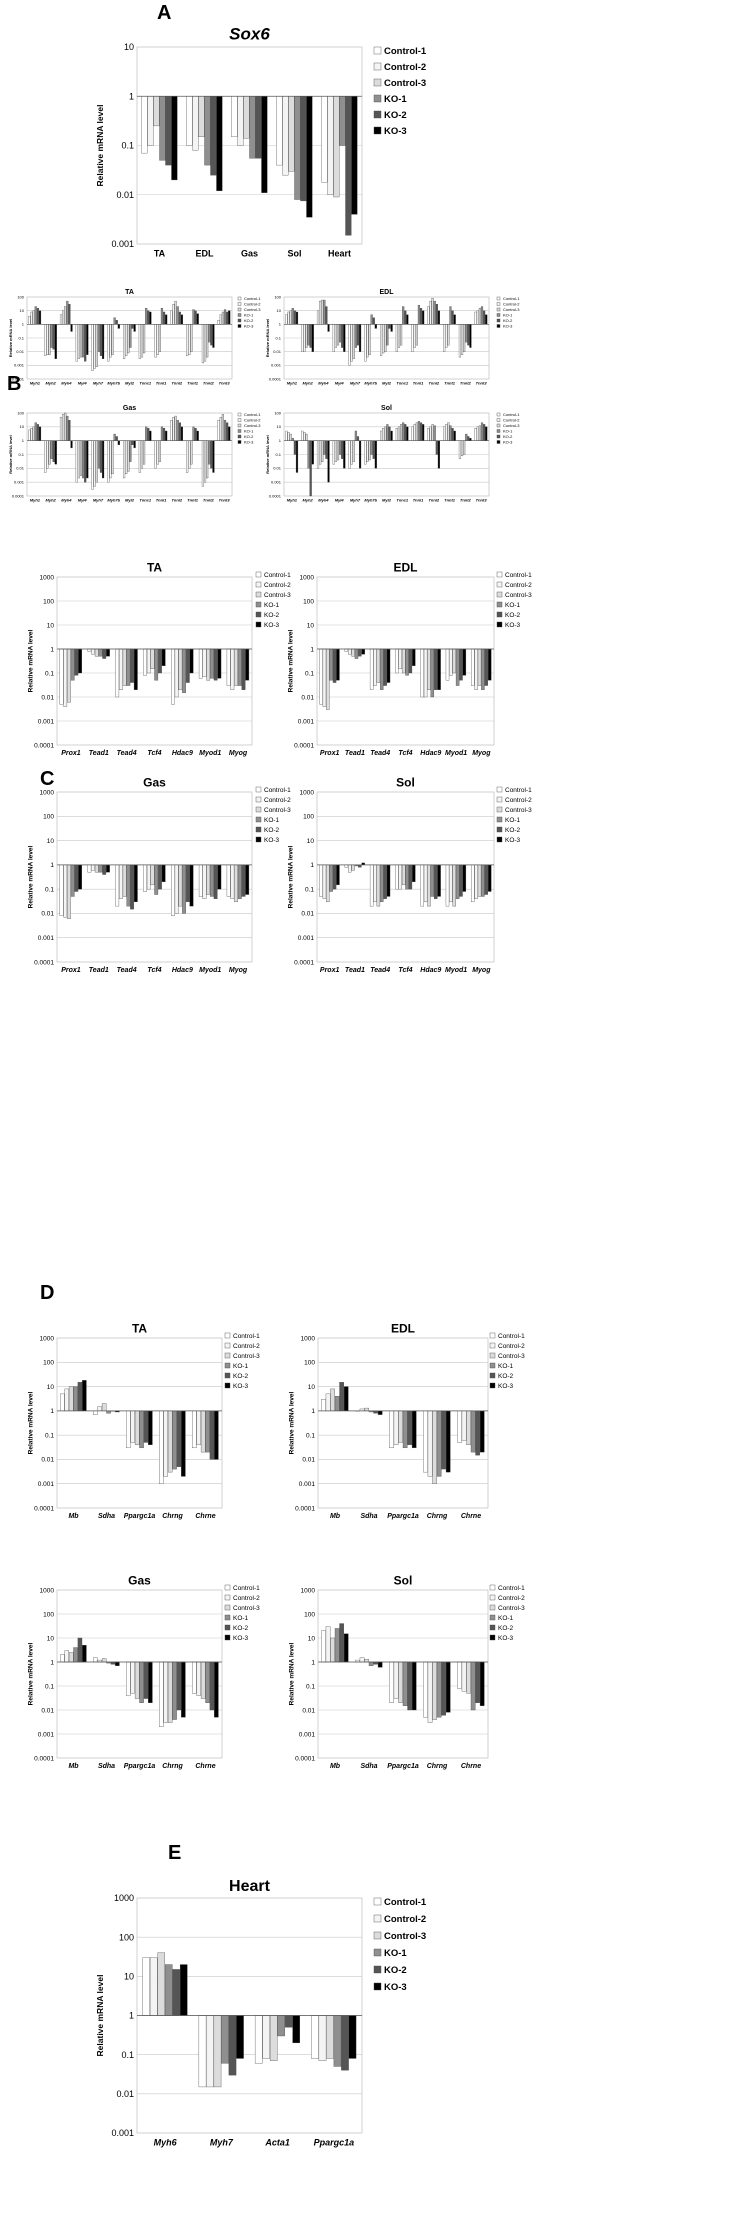  Describe the element at coordinates (193, 383) in the screenshot. I see `category-label: Tnnt1` at that location.